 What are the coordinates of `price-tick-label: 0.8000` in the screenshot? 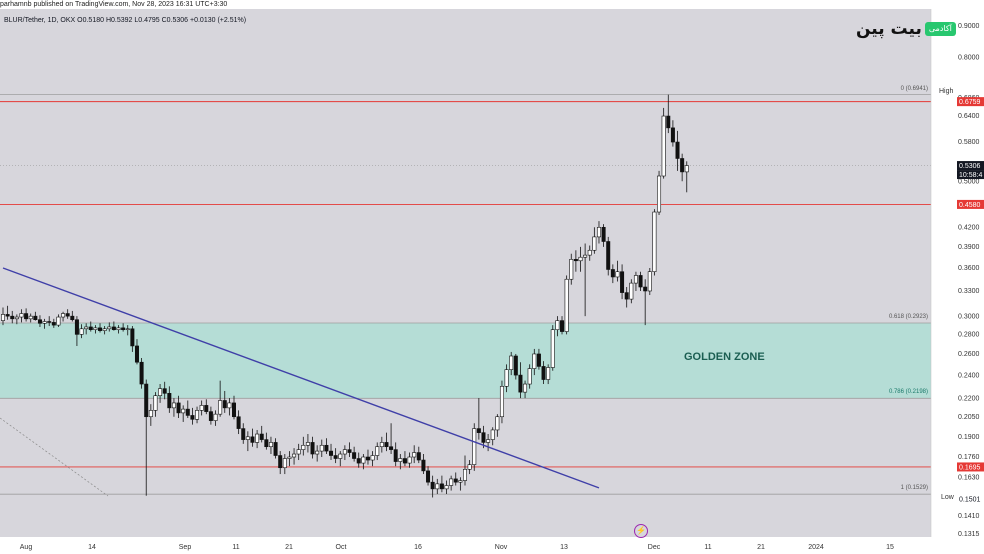 It's located at (969, 57).